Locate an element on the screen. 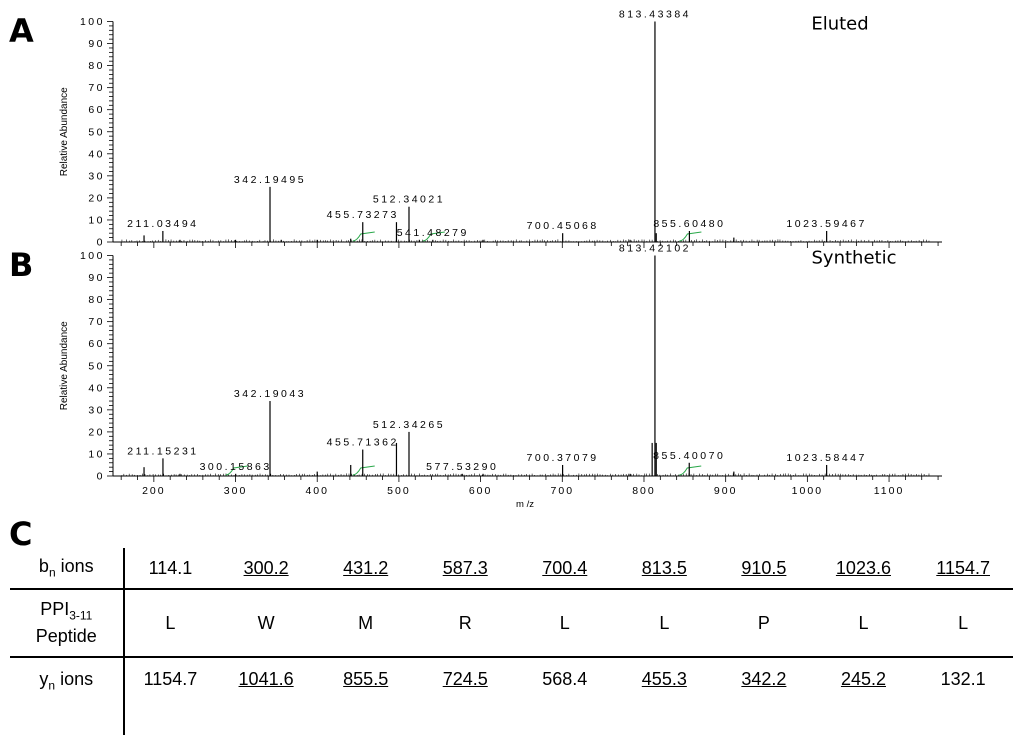 This screenshot has height=735, width=1013. table-cell: 455.3 is located at coordinates (665, 696).